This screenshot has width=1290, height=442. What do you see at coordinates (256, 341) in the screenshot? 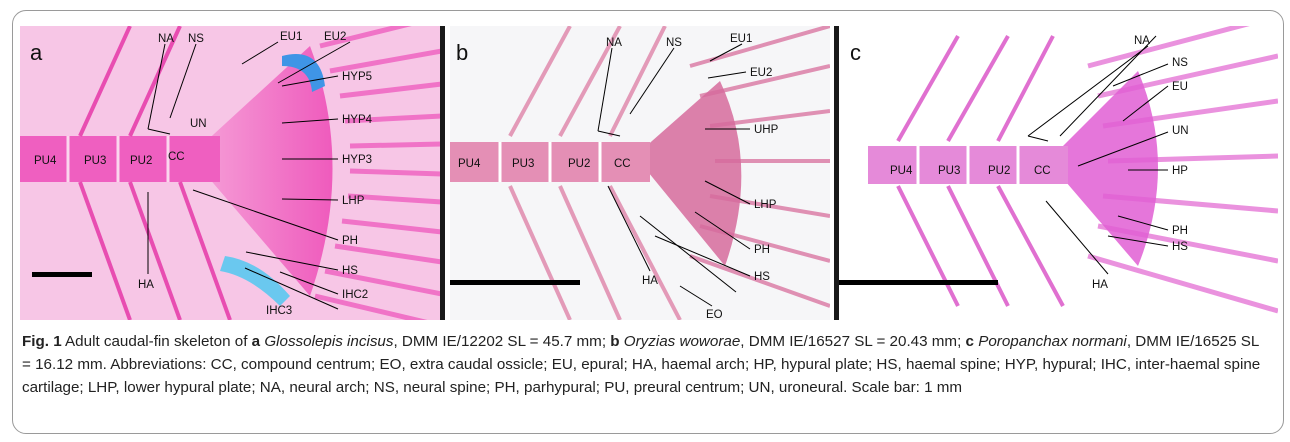
I see `caption-letter-a: a` at bounding box center [256, 341].